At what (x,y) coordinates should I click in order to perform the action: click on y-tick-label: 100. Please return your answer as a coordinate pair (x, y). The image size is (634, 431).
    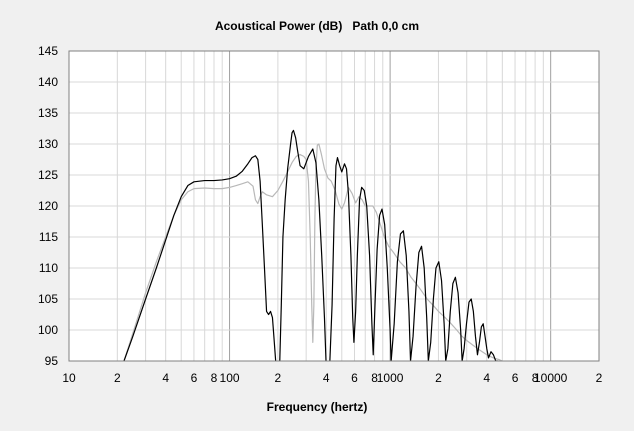
    Looking at the image, I should click on (48, 330).